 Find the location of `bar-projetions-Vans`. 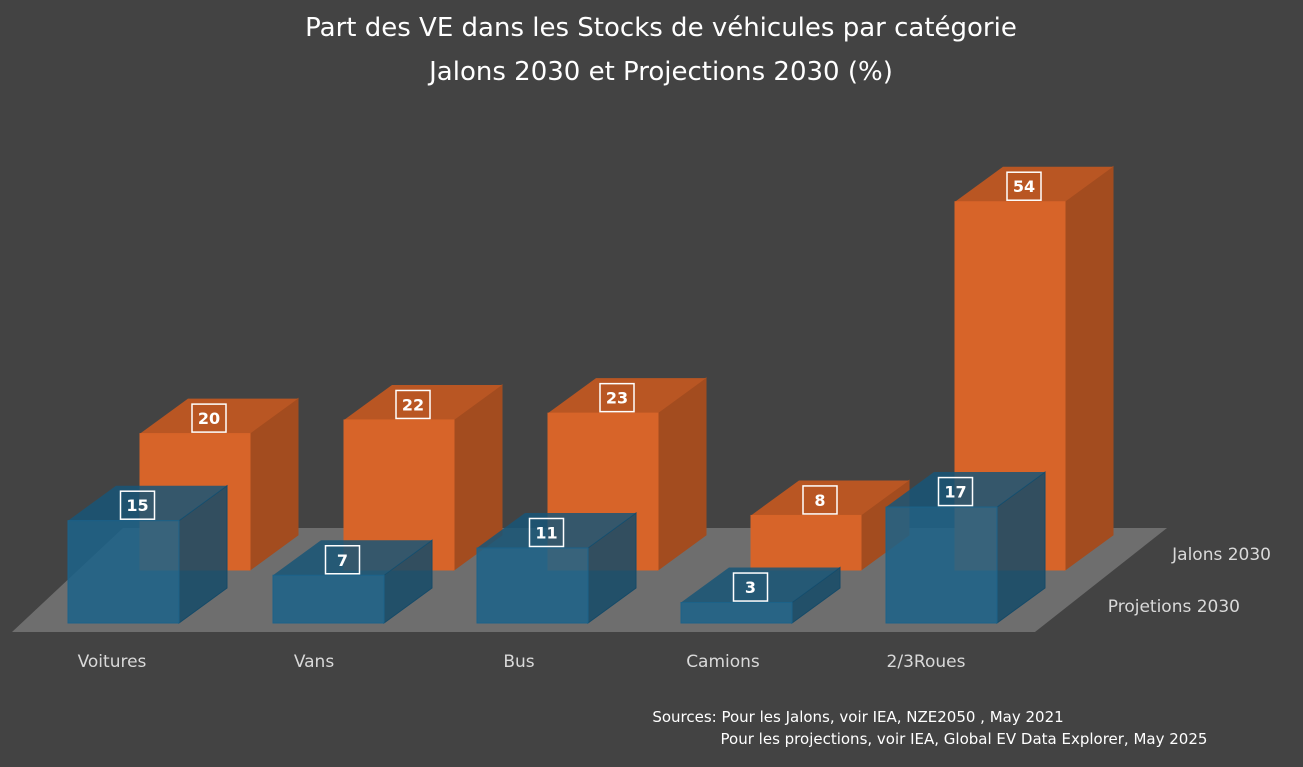

bar-projetions-Vans is located at coordinates (352, 581).